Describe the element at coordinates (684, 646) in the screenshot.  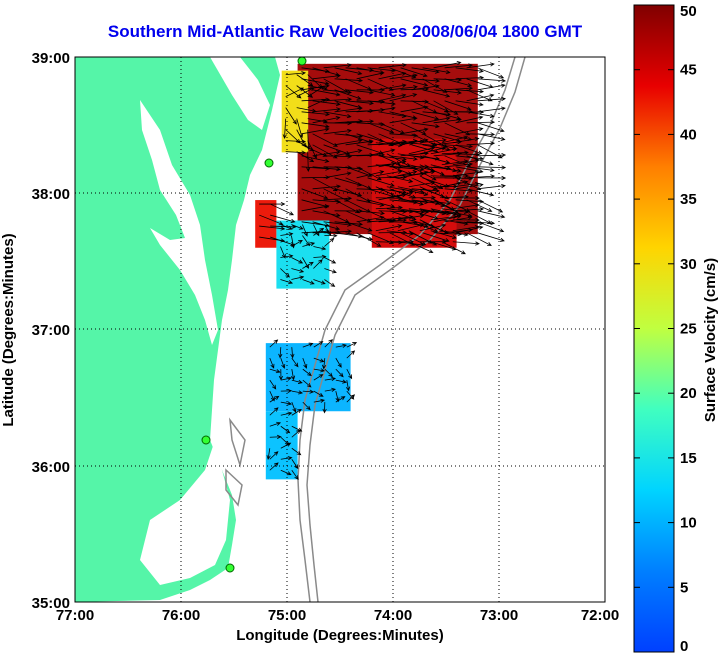
I see `colorbar-tick-label: 0` at that location.